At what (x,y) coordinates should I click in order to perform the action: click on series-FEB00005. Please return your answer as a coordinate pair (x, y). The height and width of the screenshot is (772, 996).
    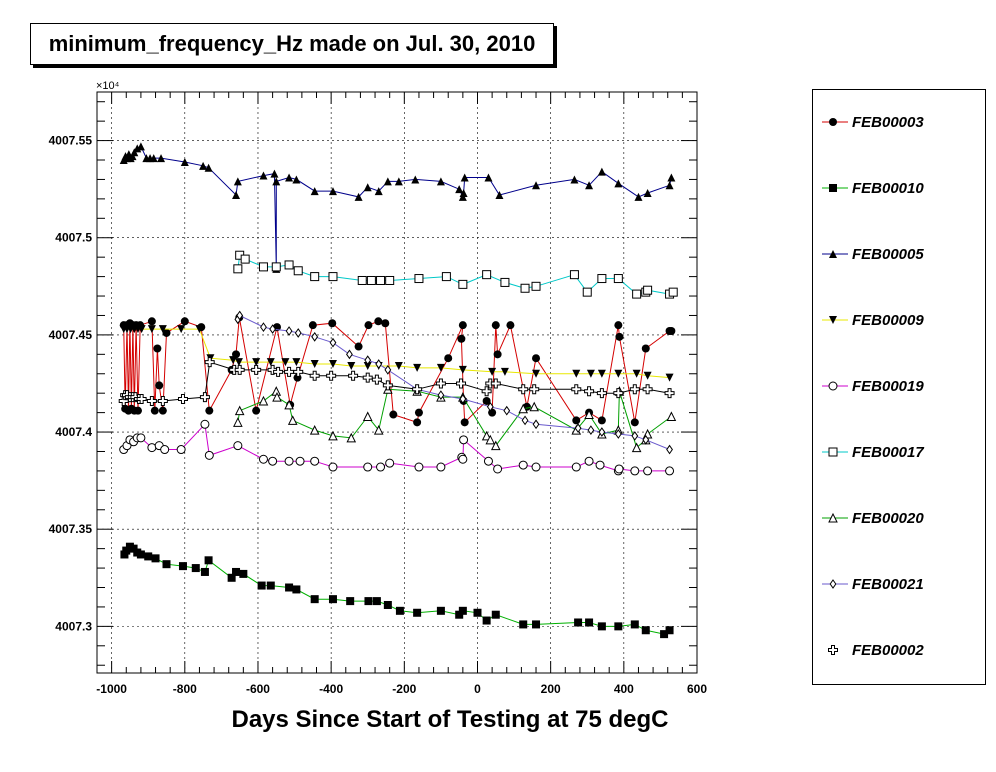
    Looking at the image, I should click on (397, 207).